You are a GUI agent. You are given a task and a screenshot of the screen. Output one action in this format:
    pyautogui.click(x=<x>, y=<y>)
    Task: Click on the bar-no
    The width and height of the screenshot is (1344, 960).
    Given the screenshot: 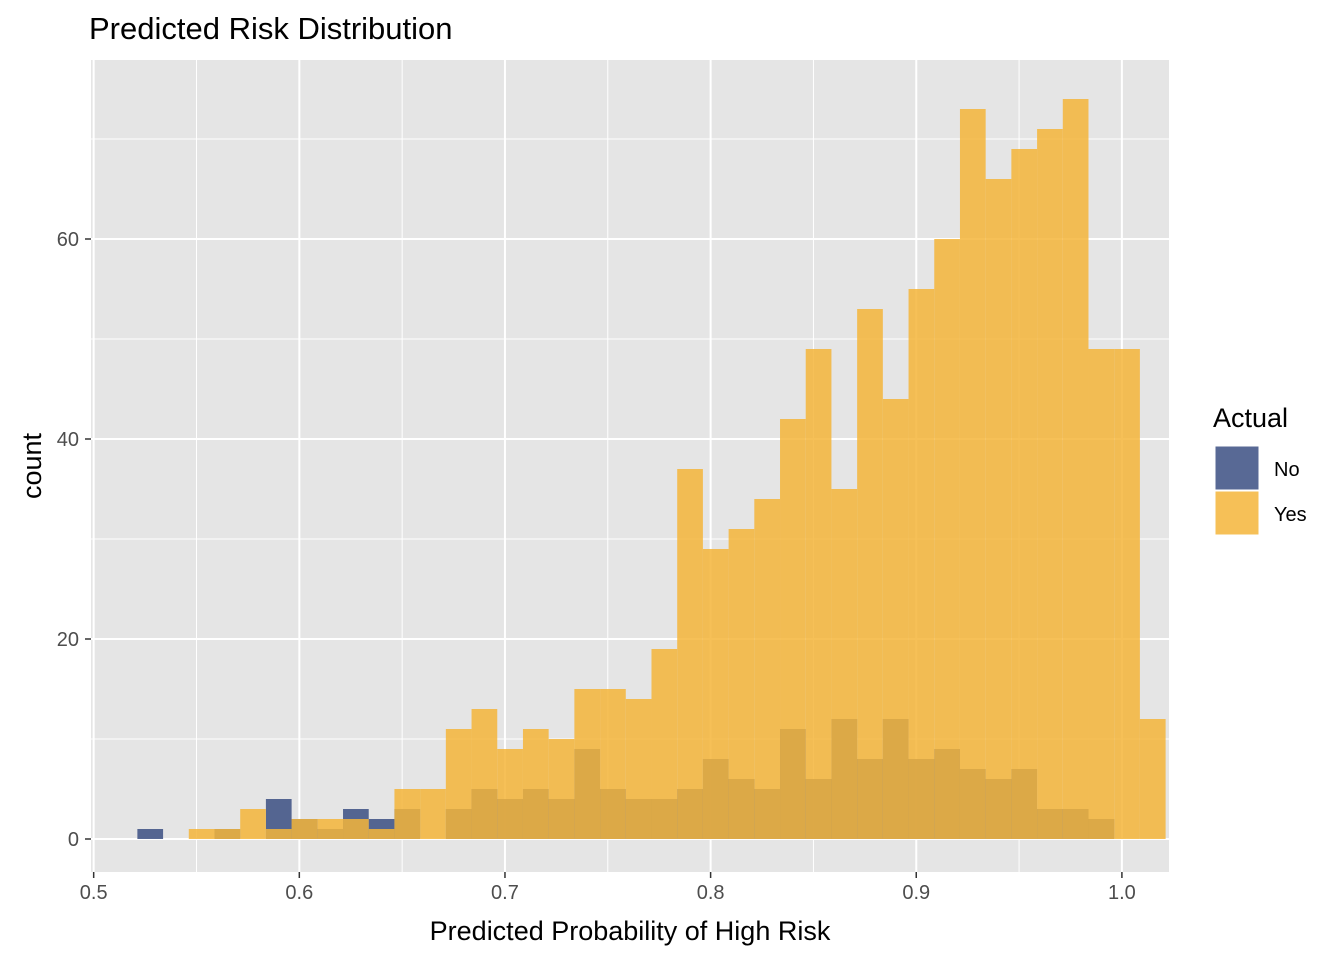 What is the action you would take?
    pyautogui.click(x=150, y=834)
    